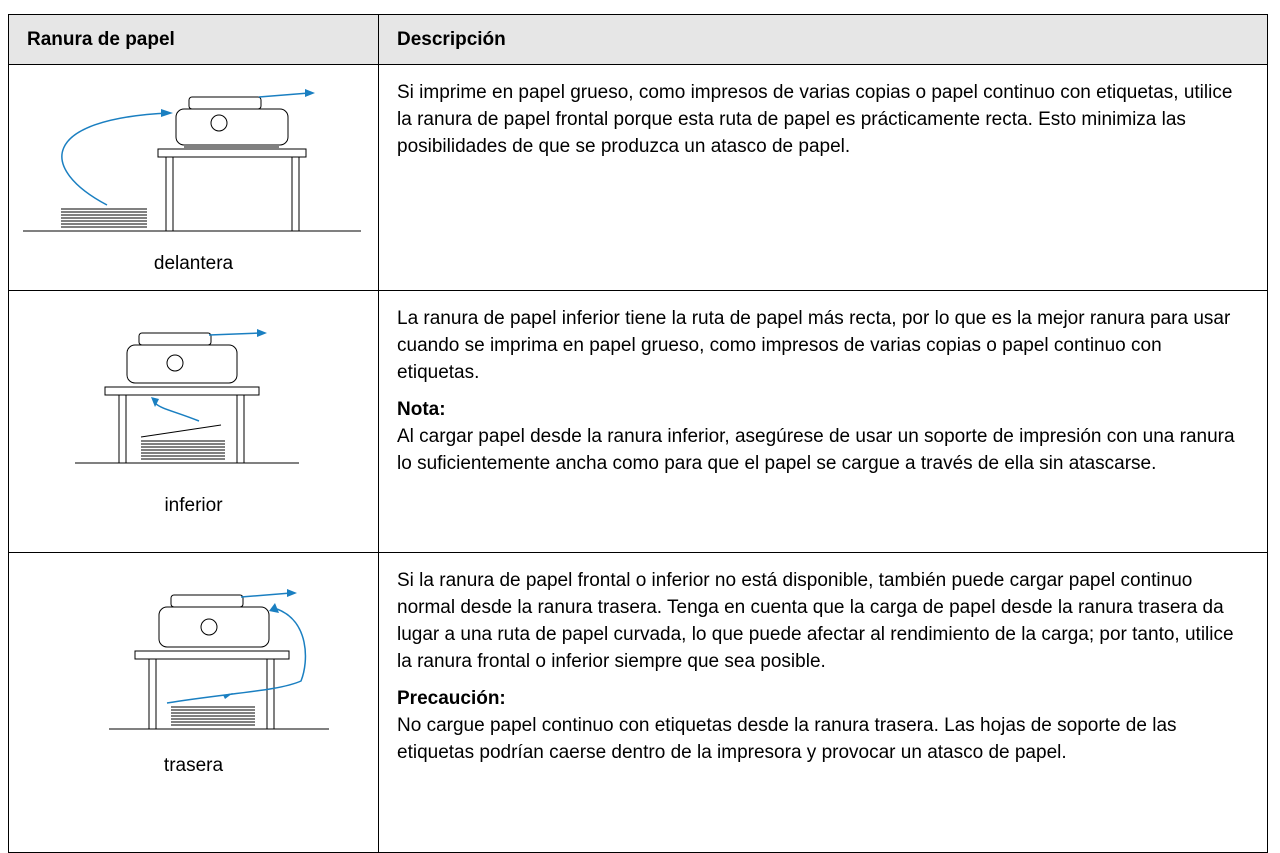  What do you see at coordinates (193, 505) in the screenshot?
I see `slot-caption: inferior` at bounding box center [193, 505].